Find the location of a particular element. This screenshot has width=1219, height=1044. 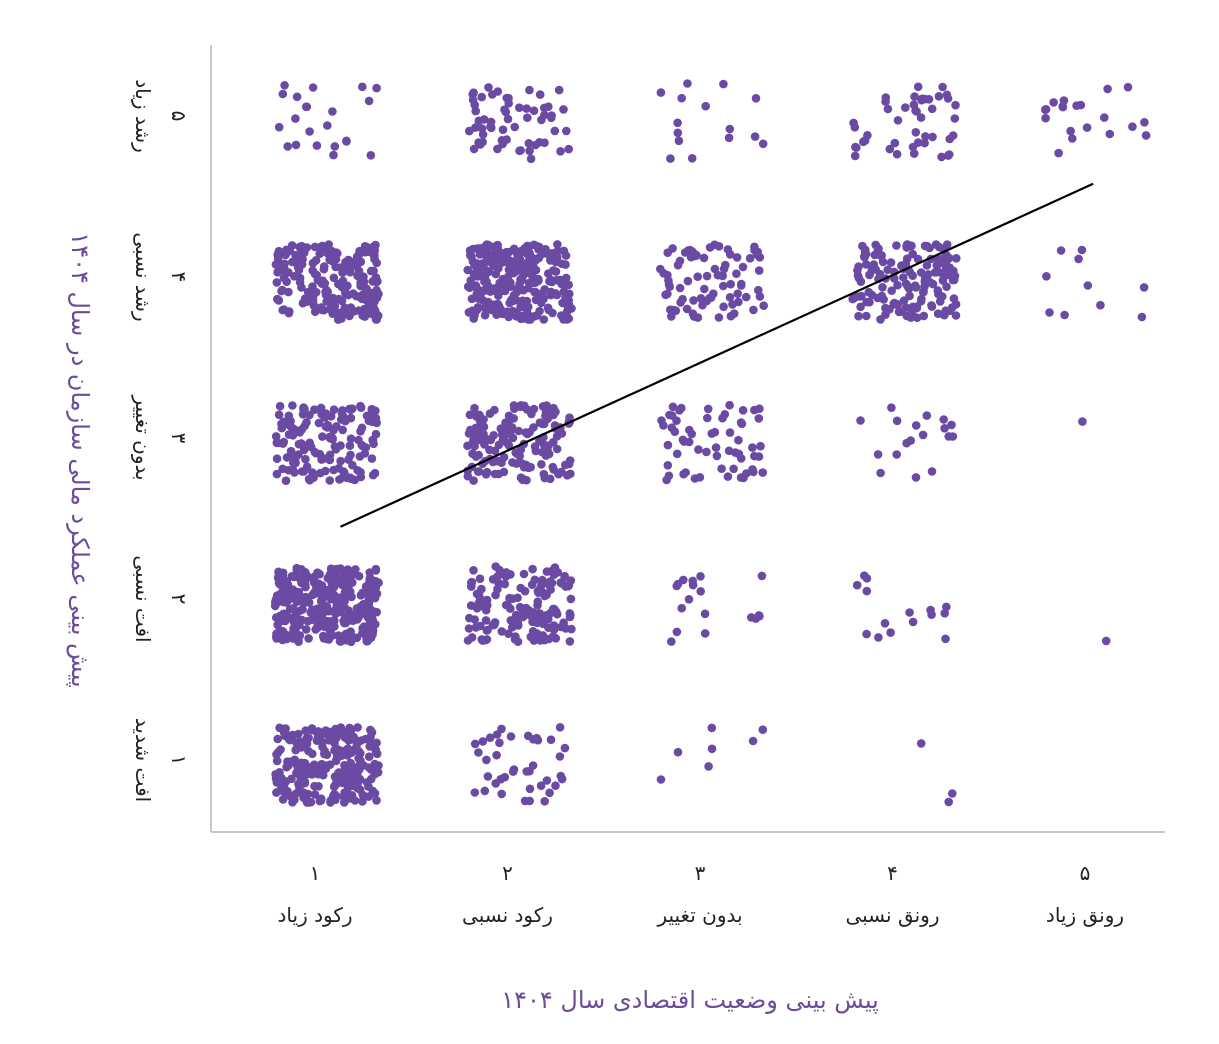

y-tick-number: ۵ is located at coordinates (179, 116).